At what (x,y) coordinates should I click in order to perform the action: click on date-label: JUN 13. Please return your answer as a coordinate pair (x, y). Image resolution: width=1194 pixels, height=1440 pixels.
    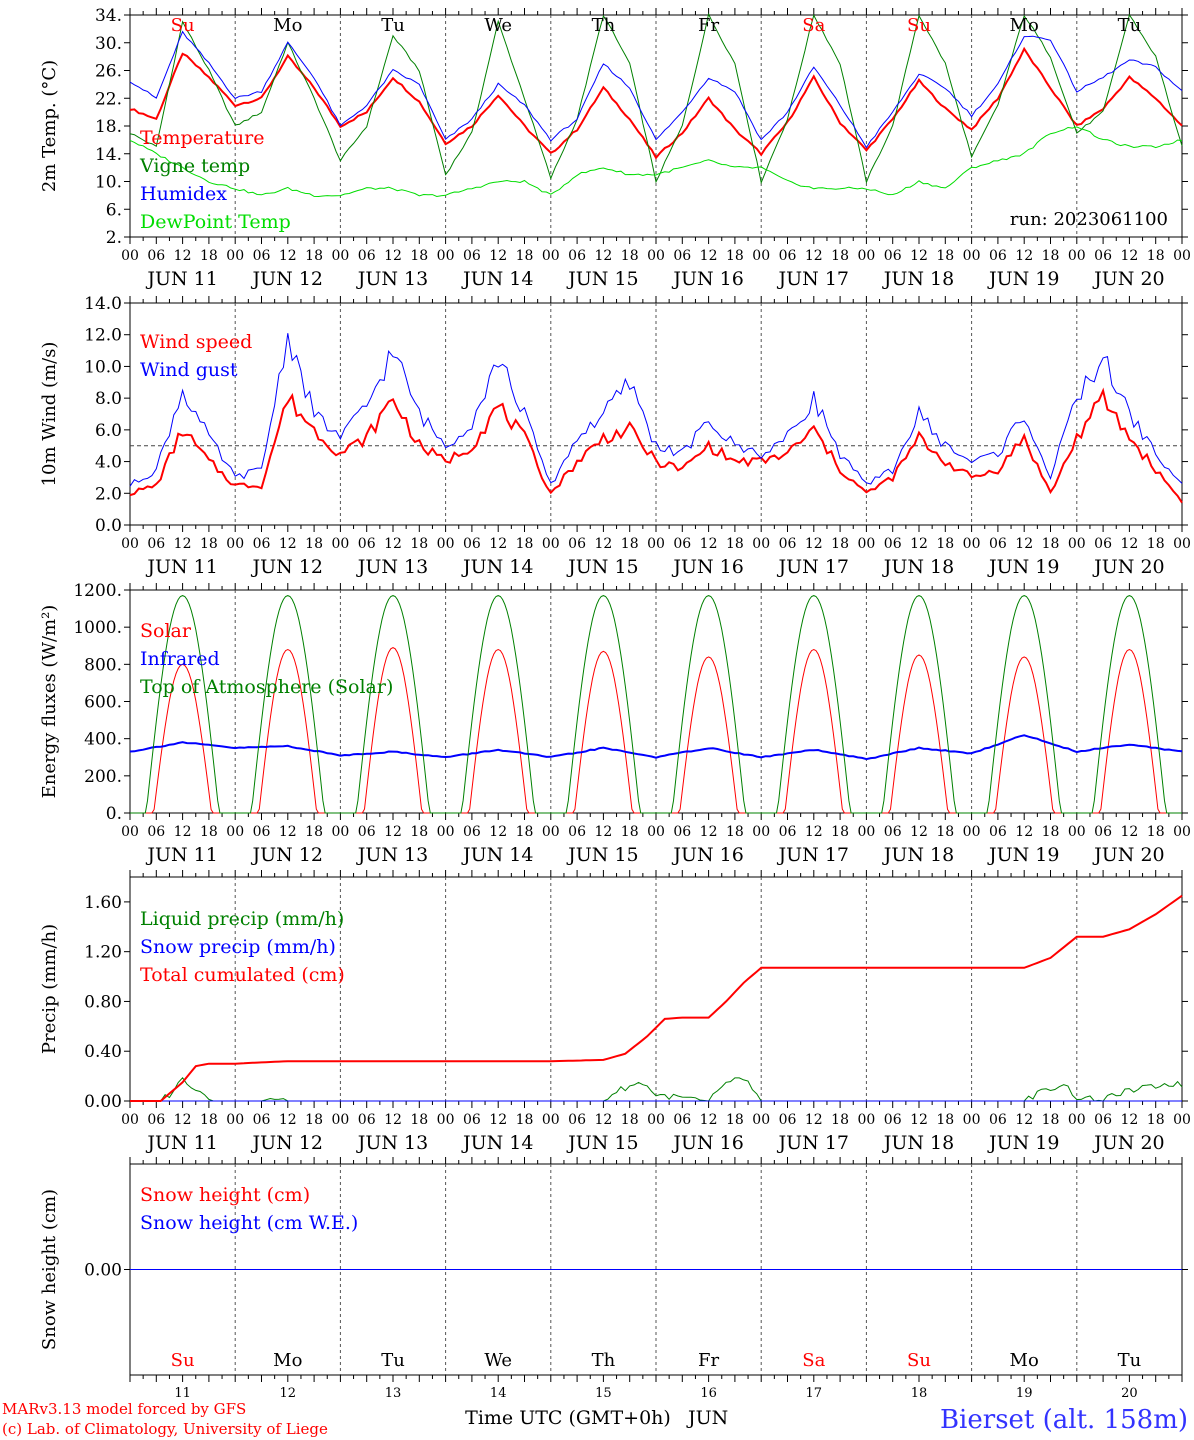
    Looking at the image, I should click on (392, 279).